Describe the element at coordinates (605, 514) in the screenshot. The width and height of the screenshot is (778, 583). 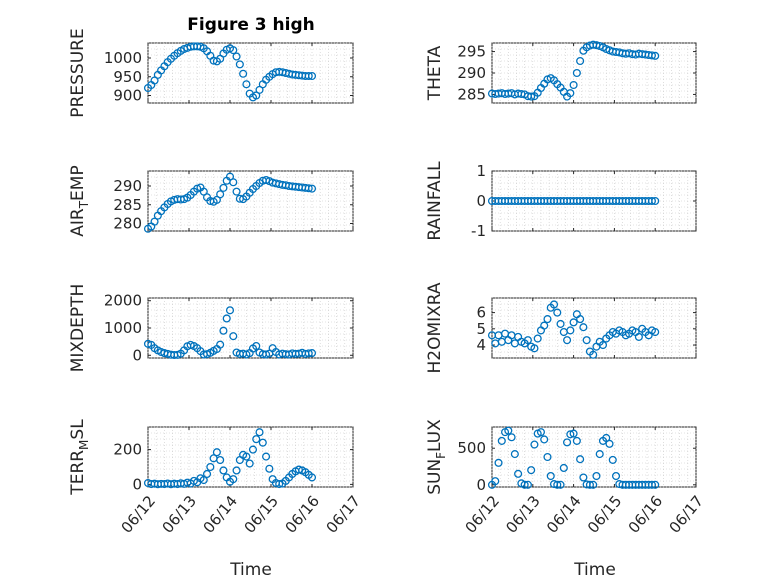
I see `x-tick-label: 06/15` at that location.